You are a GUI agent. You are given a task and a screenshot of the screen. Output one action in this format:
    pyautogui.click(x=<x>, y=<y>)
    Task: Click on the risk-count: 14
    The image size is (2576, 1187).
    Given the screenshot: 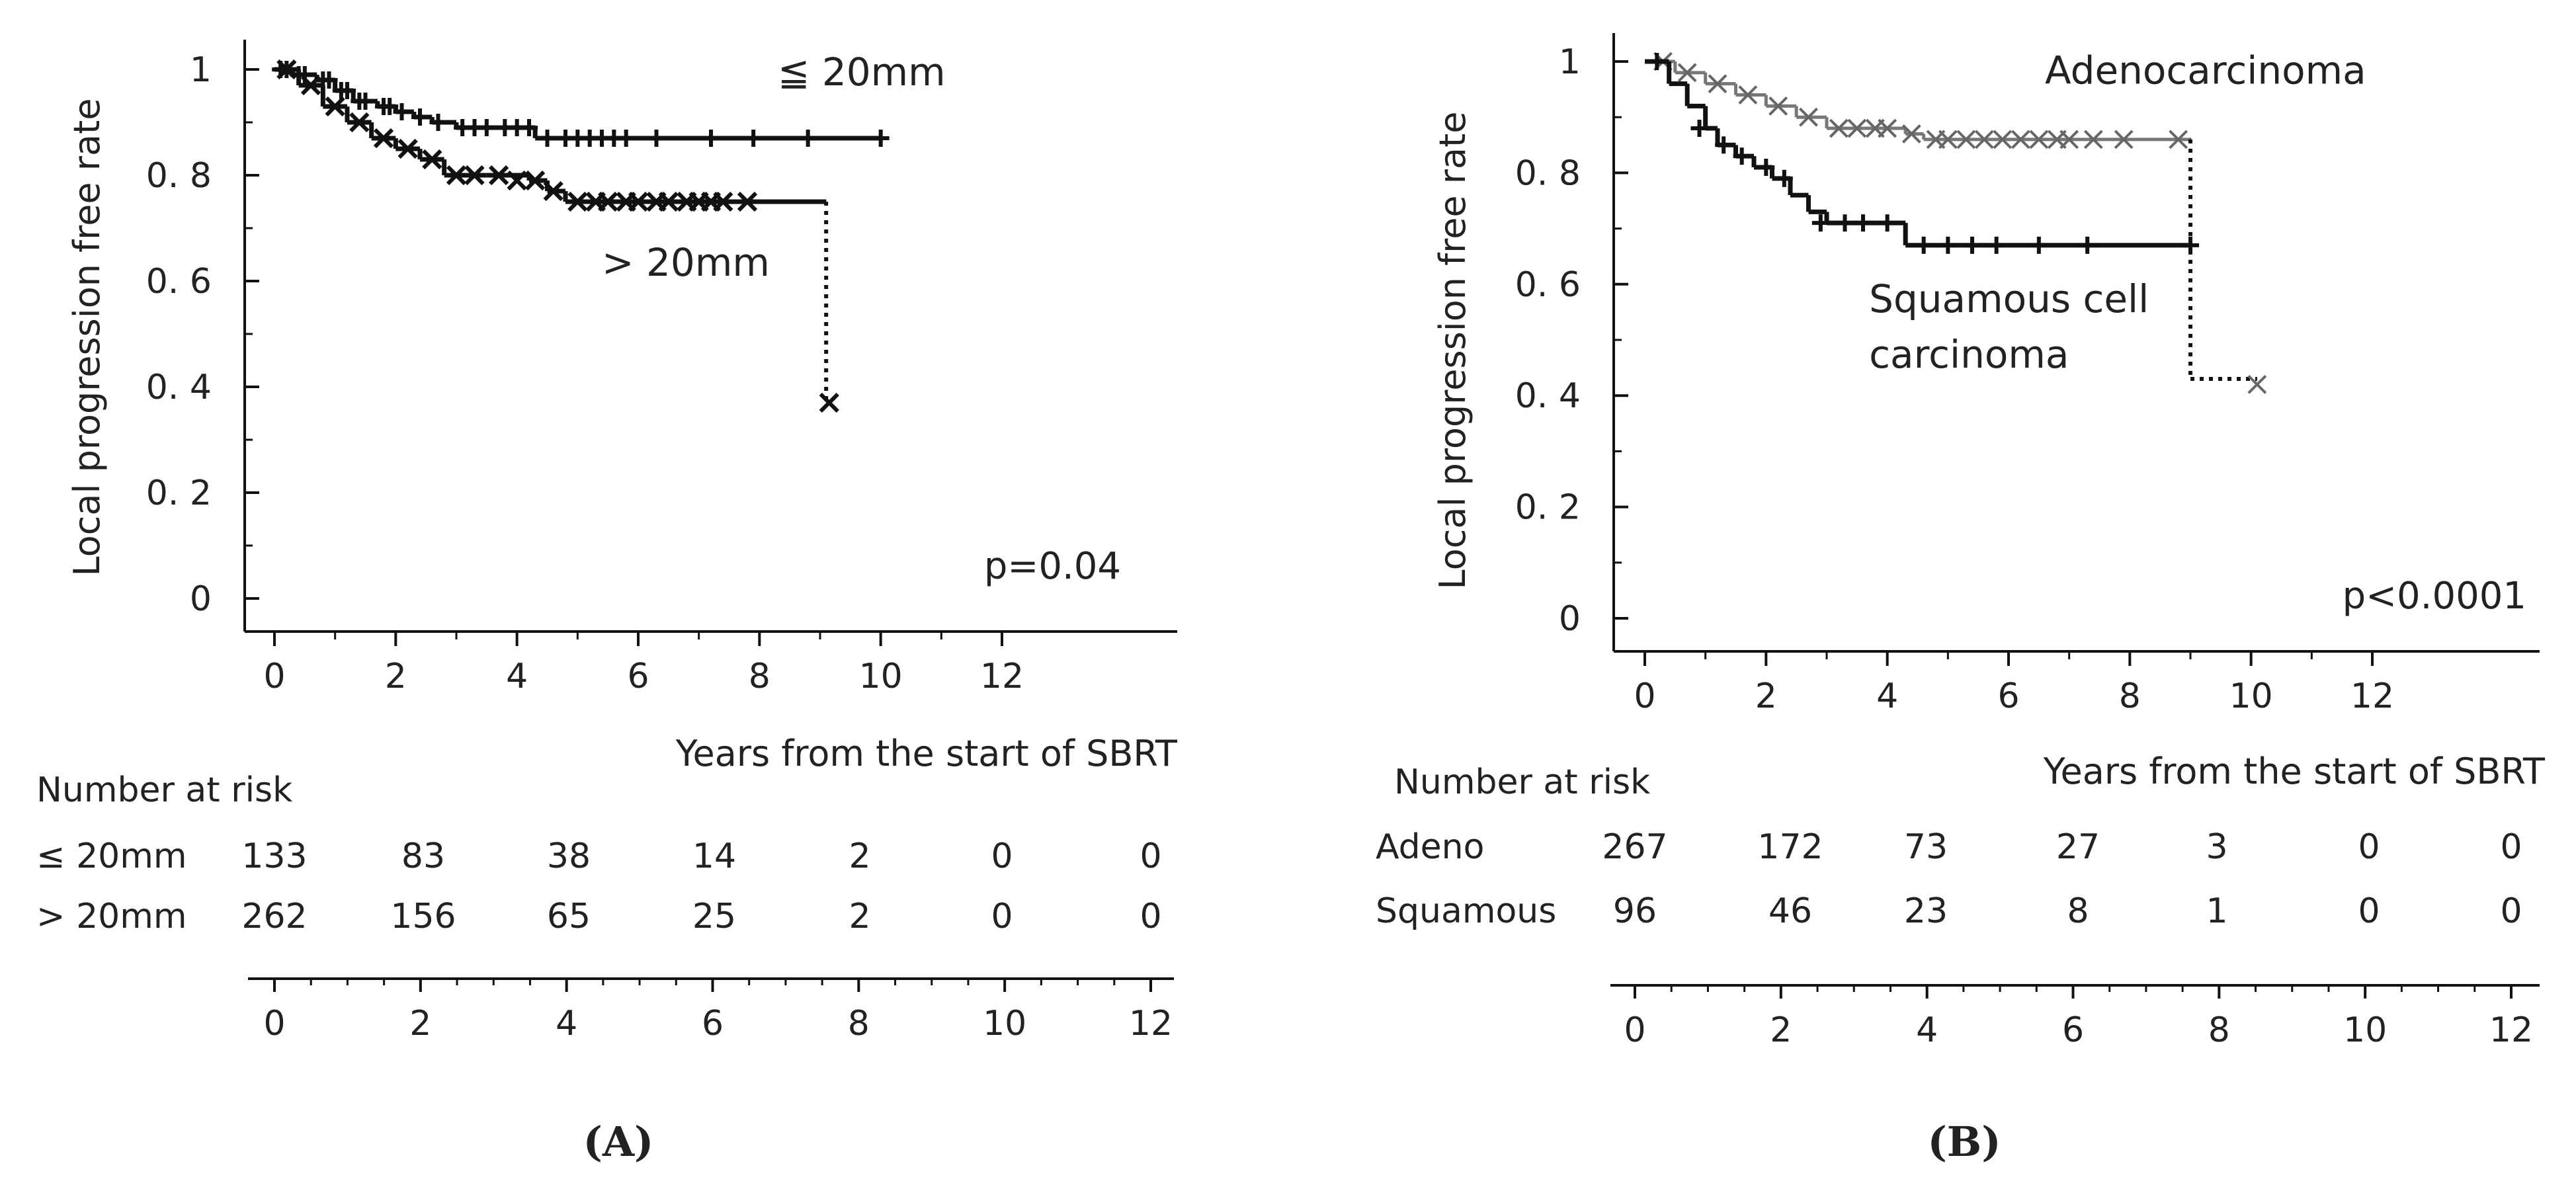 What is the action you would take?
    pyautogui.click(x=714, y=856)
    